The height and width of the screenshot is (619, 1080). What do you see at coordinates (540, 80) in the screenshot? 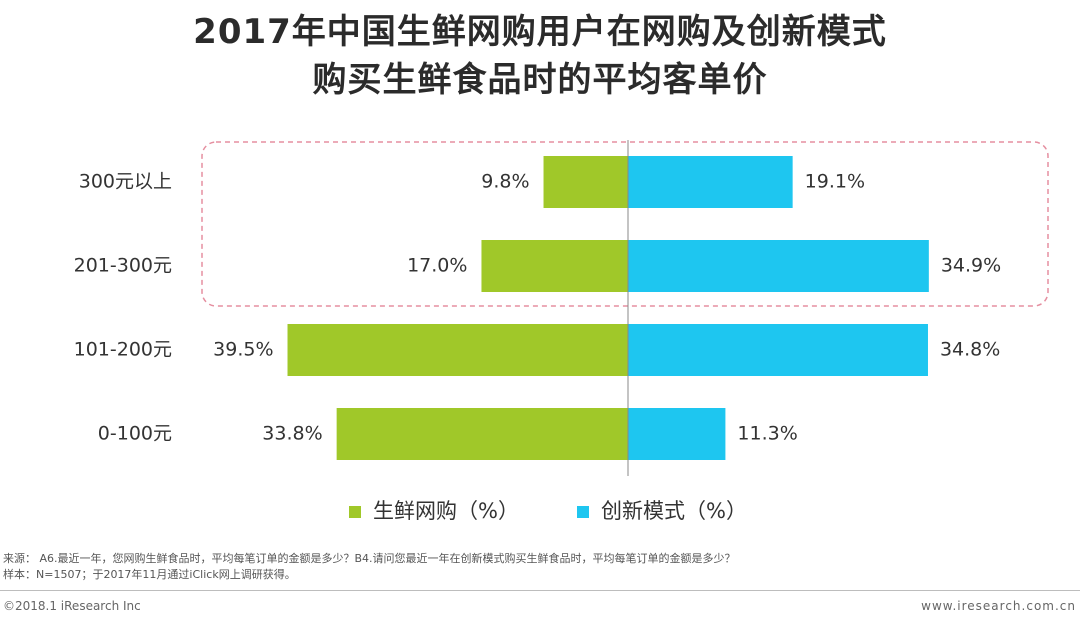
I see `chart-title-line2: 购买生鲜食品时的平均客单价` at bounding box center [540, 80].